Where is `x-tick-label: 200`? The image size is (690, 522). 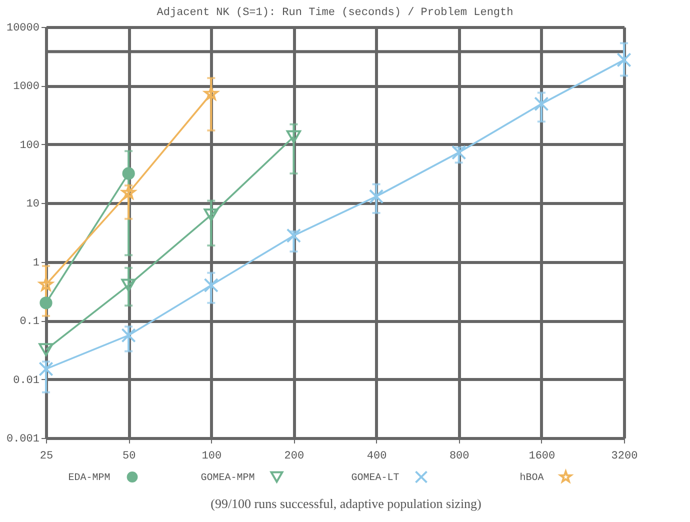 x-tick-label: 200 is located at coordinates (294, 456).